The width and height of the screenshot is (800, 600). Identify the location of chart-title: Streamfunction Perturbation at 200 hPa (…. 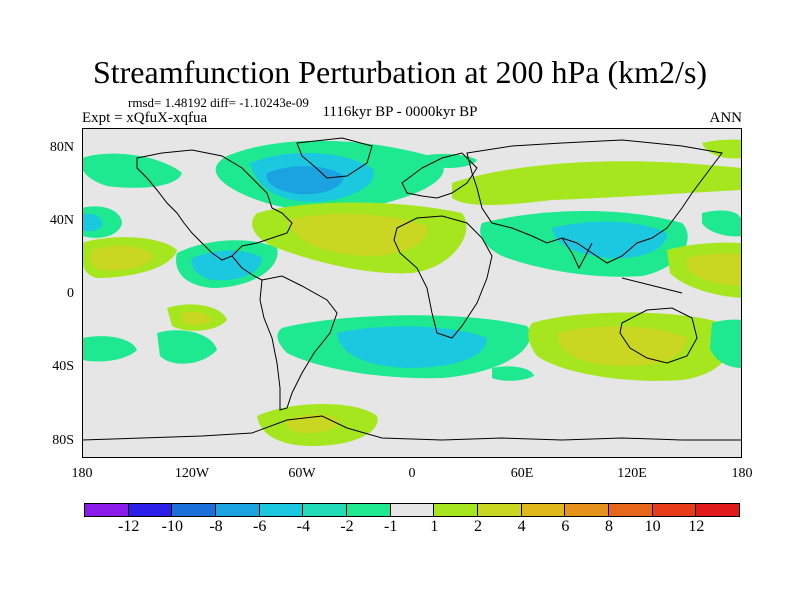
(400, 72).